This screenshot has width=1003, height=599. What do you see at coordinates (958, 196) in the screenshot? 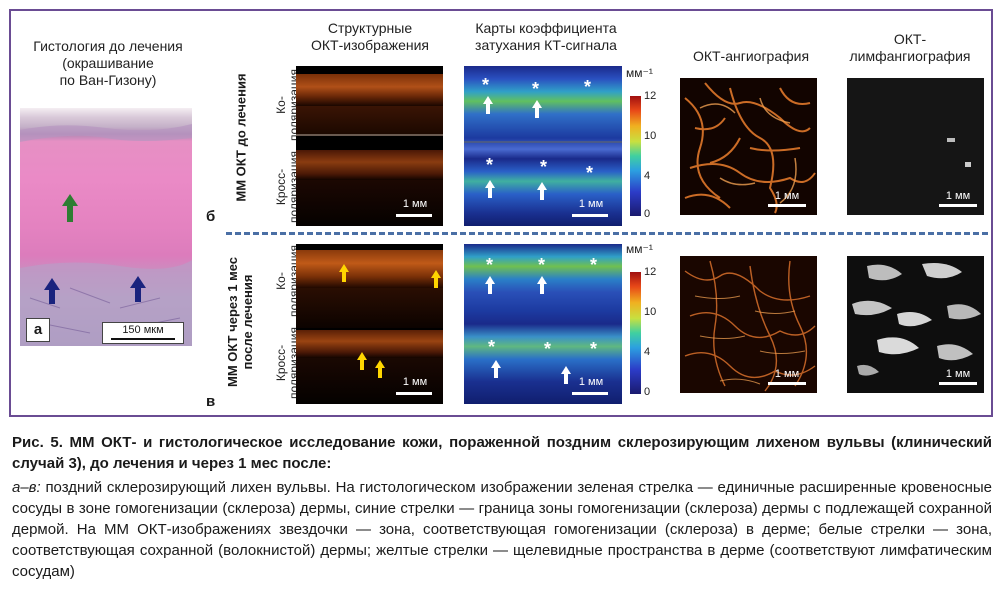
I see `scalebar-lymph-before: 1 мм` at bounding box center [958, 196].